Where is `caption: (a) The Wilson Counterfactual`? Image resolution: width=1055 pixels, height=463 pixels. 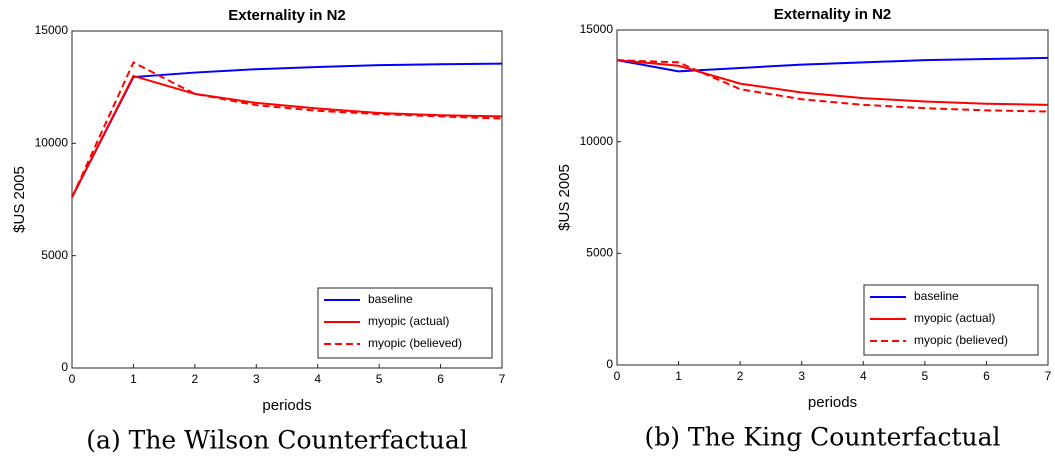
caption: (a) The Wilson Counterfactual is located at coordinates (276, 440).